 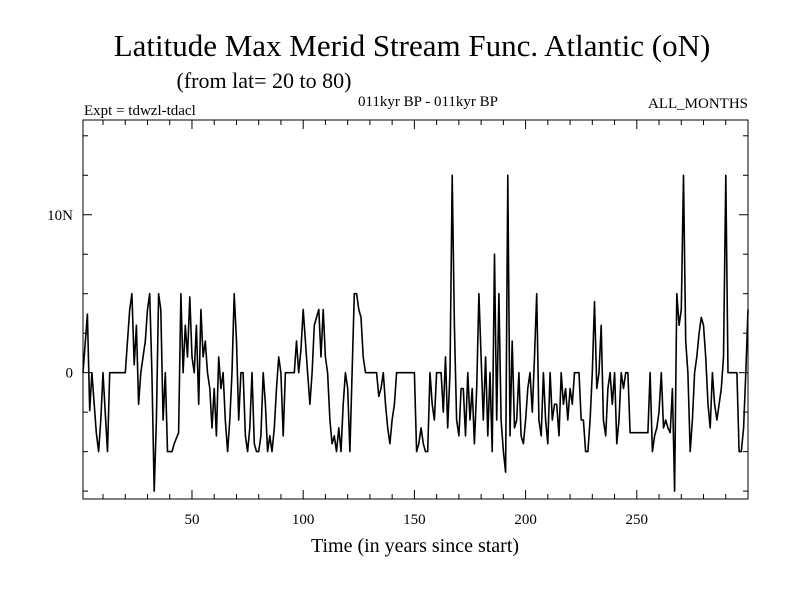 I want to click on y-tick-label: 10N, so click(x=60, y=216).